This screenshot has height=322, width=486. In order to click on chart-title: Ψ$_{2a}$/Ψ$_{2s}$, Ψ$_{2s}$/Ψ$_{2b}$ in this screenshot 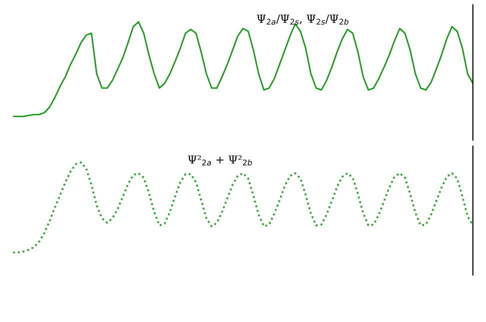, I will do `click(302, 19)`.